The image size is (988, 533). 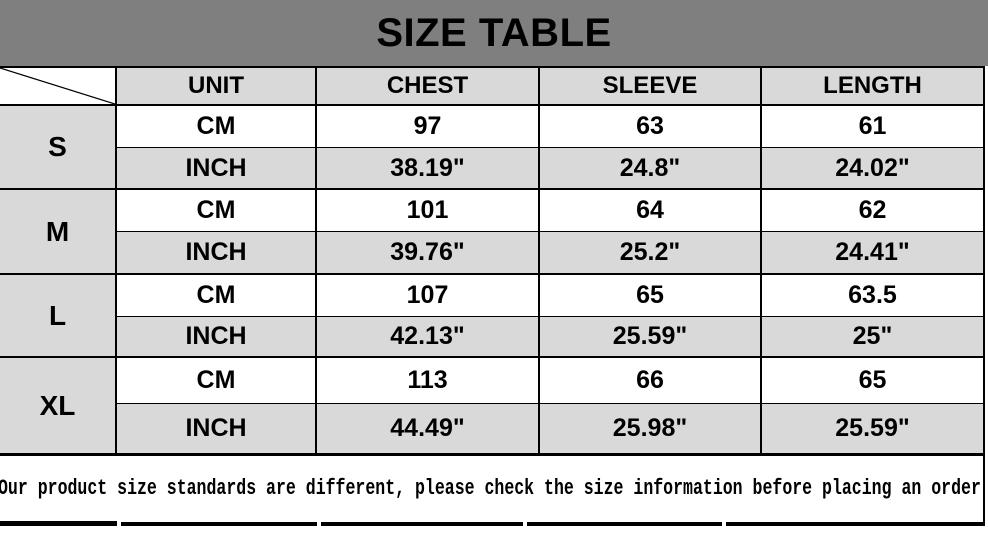 What do you see at coordinates (428, 337) in the screenshot?
I see `cell-l-inch-chest: 42.13"` at bounding box center [428, 337].